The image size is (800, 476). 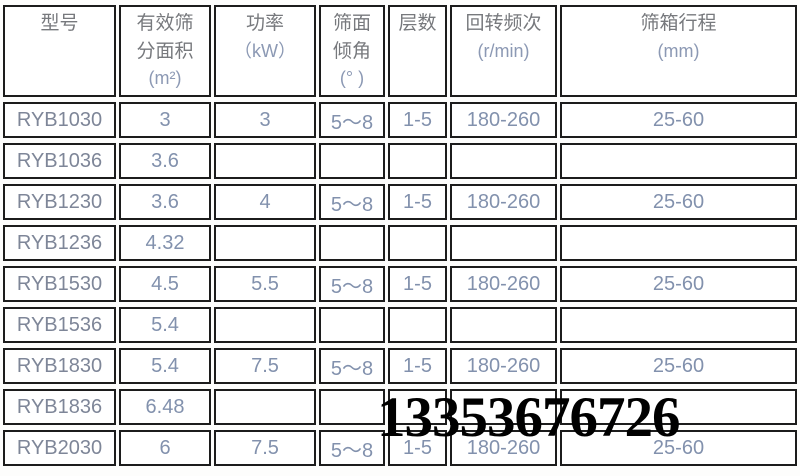 I want to click on header-unit: （kW）, so click(x=265, y=50).